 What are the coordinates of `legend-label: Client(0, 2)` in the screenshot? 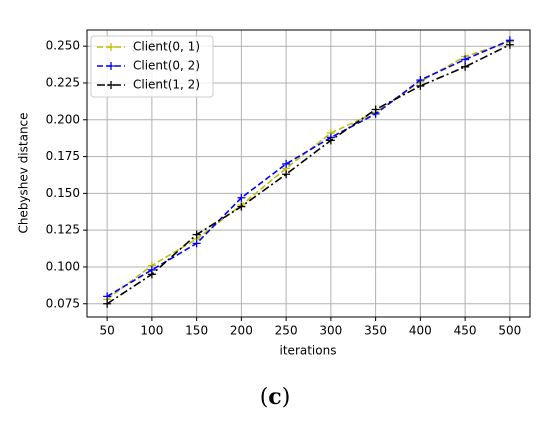 It's located at (166, 66).